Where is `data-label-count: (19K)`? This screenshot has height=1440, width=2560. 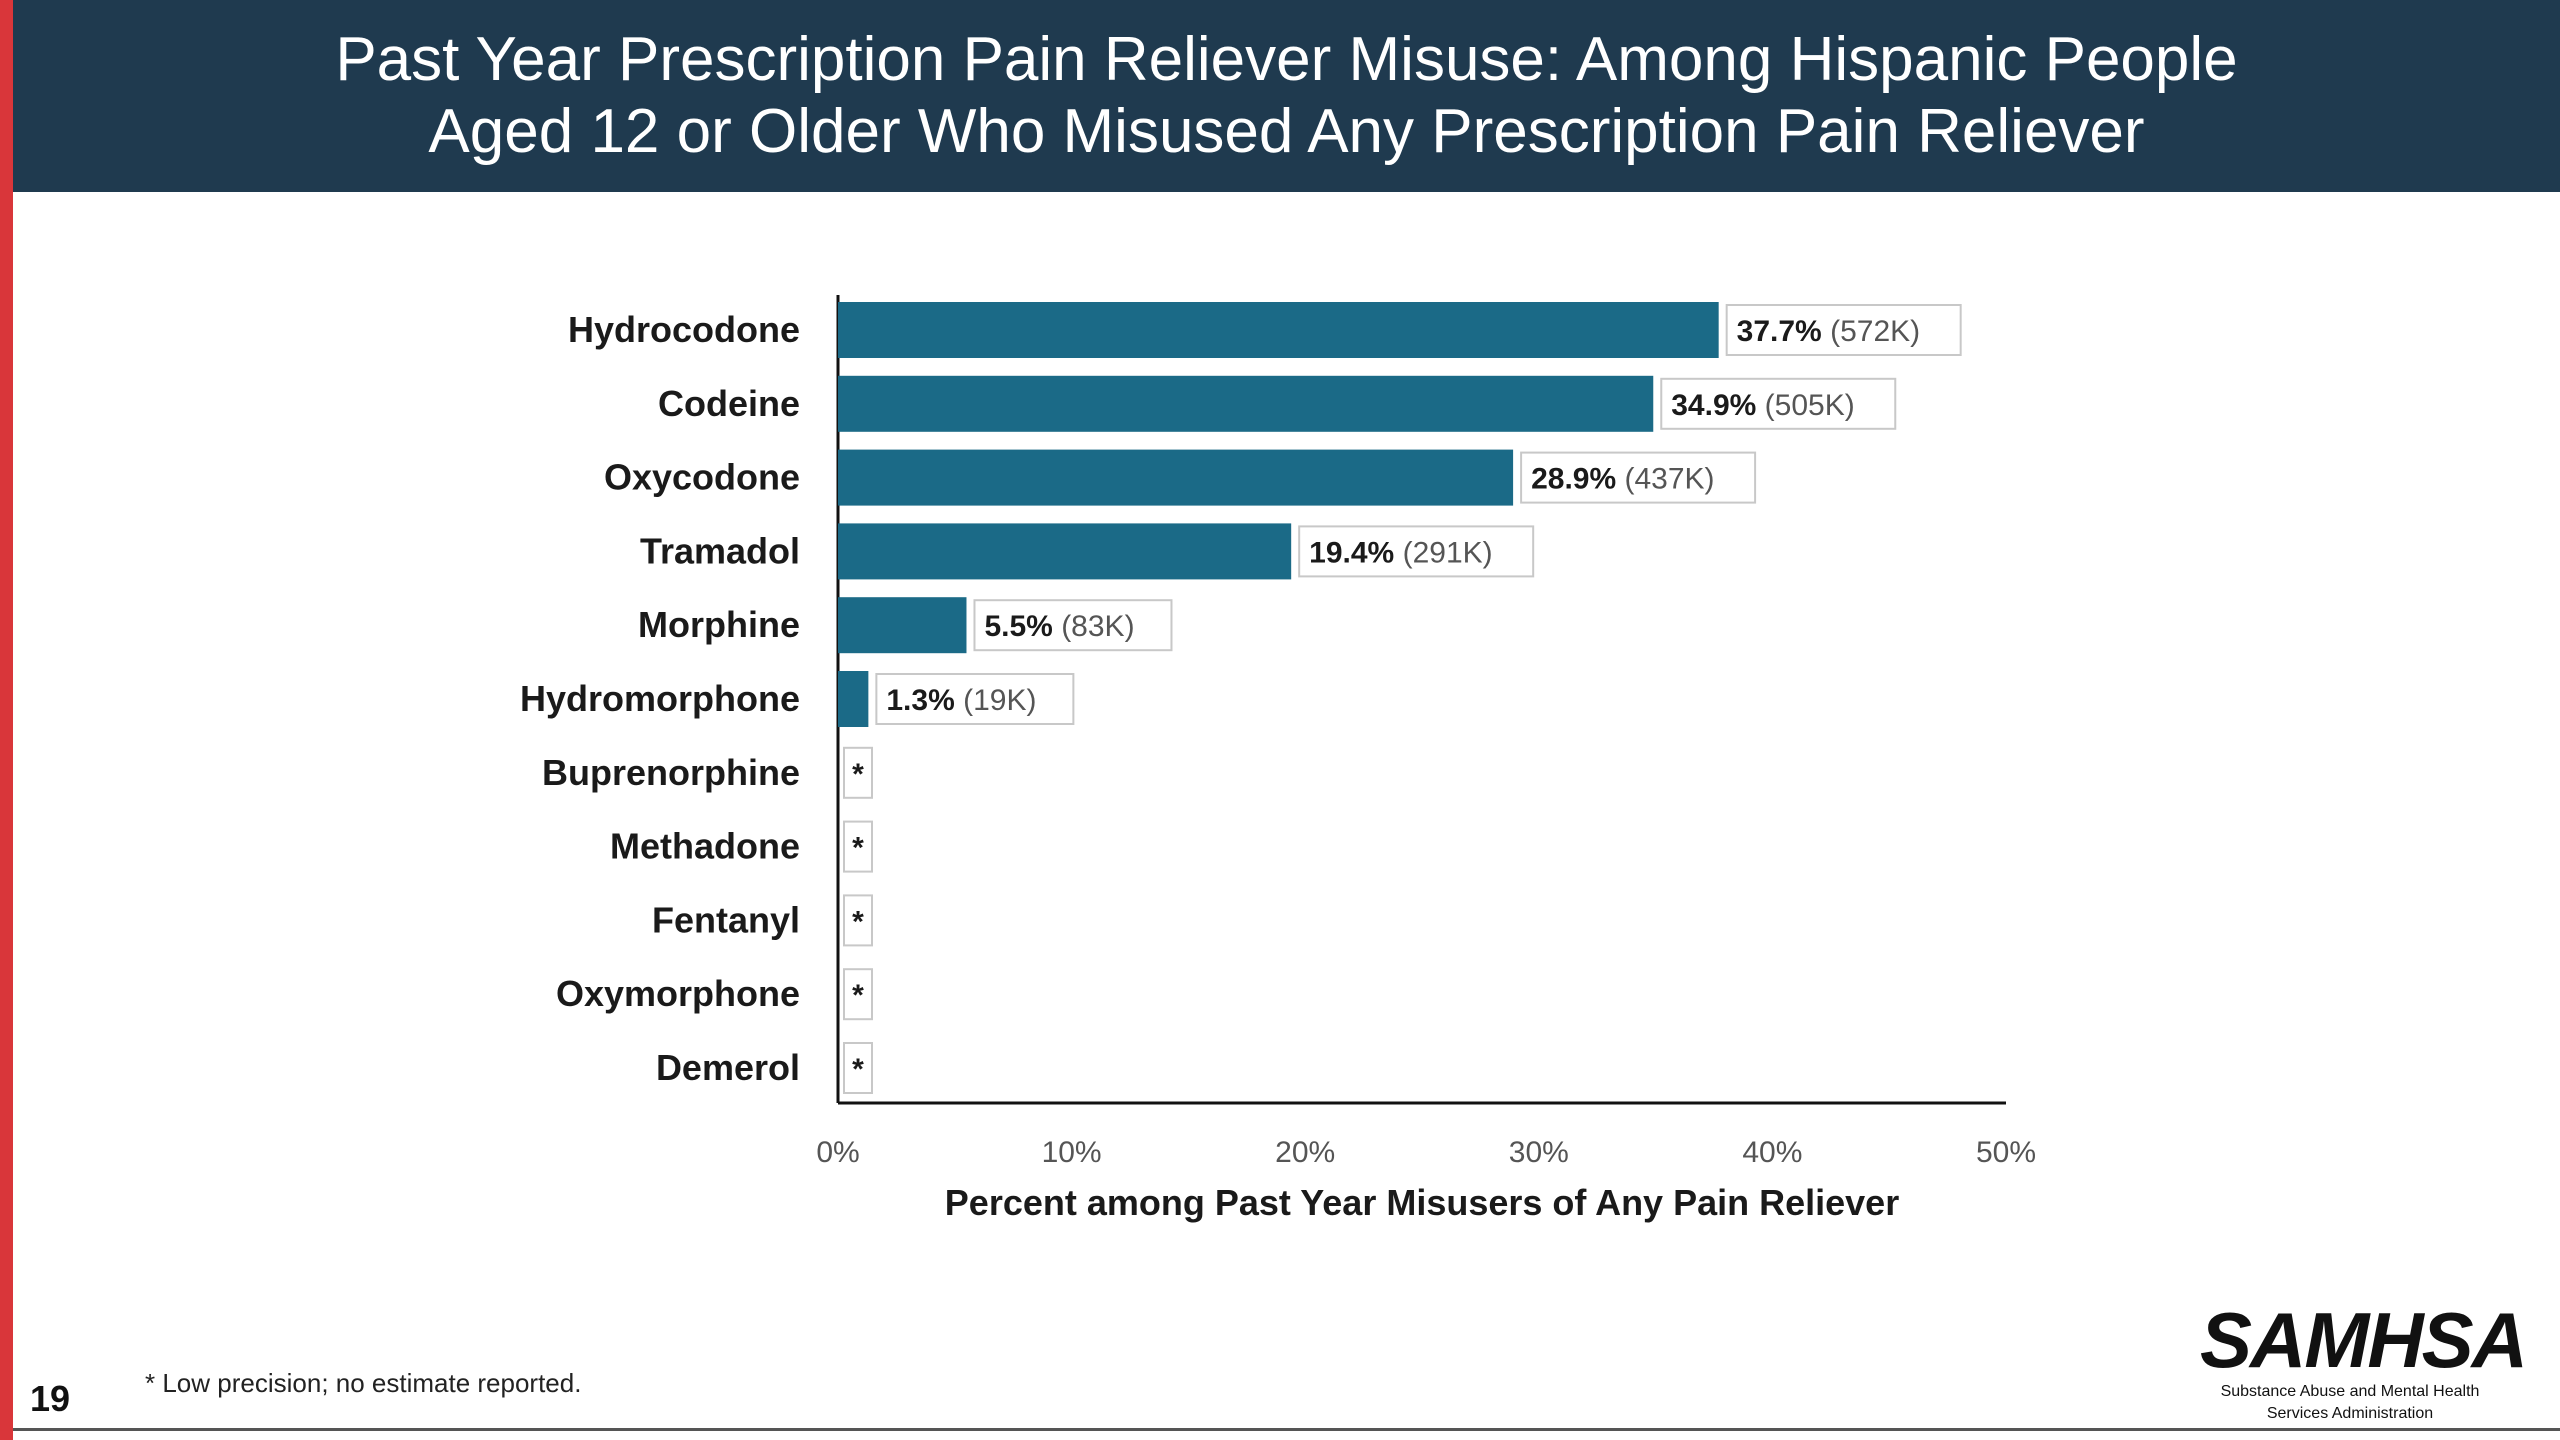 data-label-count: (19K) is located at coordinates (996, 700).